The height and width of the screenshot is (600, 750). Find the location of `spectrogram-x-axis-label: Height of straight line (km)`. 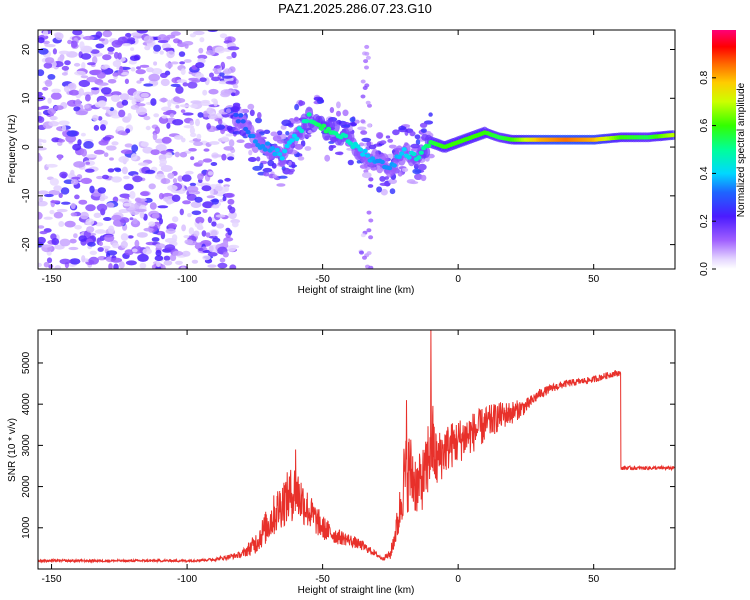

spectrogram-x-axis-label: Height of straight line (km) is located at coordinates (356, 290).